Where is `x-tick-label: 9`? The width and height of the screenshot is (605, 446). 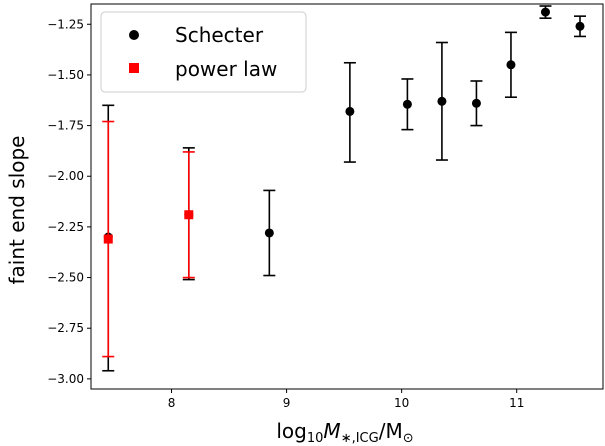 x-tick-label: 9 is located at coordinates (287, 403).